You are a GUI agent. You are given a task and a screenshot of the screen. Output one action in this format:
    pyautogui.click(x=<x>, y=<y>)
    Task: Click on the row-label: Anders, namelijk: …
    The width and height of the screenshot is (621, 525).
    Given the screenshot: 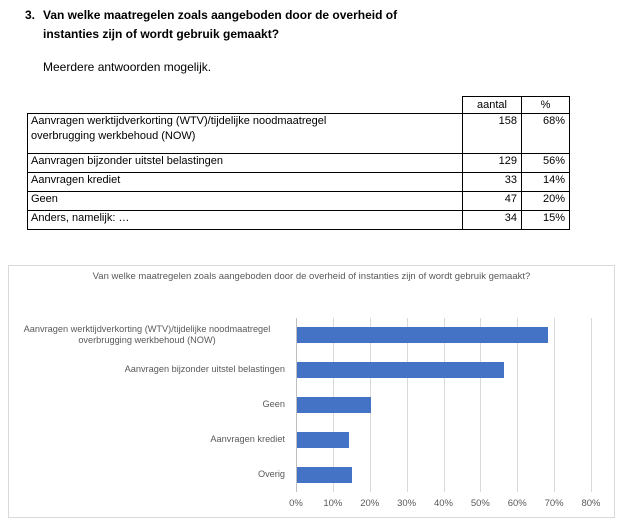 What is the action you would take?
    pyautogui.click(x=80, y=218)
    